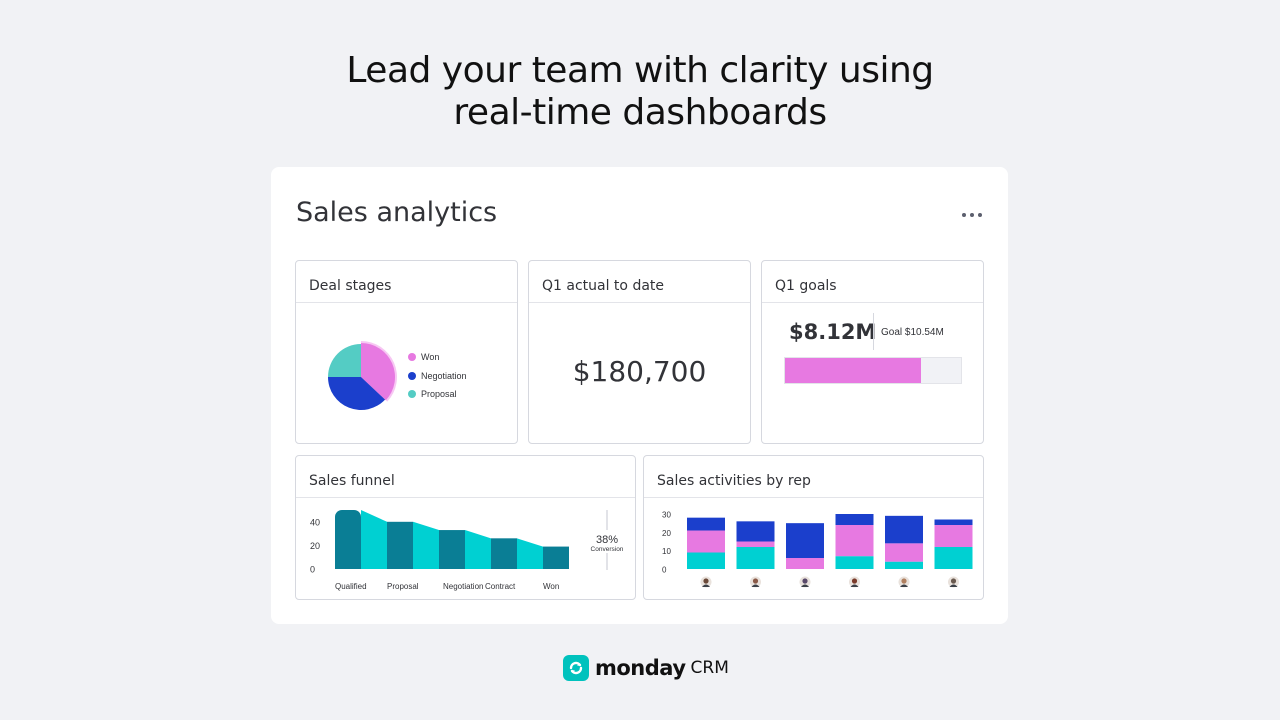 The height and width of the screenshot is (720, 1280). Describe the element at coordinates (972, 215) in the screenshot. I see `more-options-icon` at that location.